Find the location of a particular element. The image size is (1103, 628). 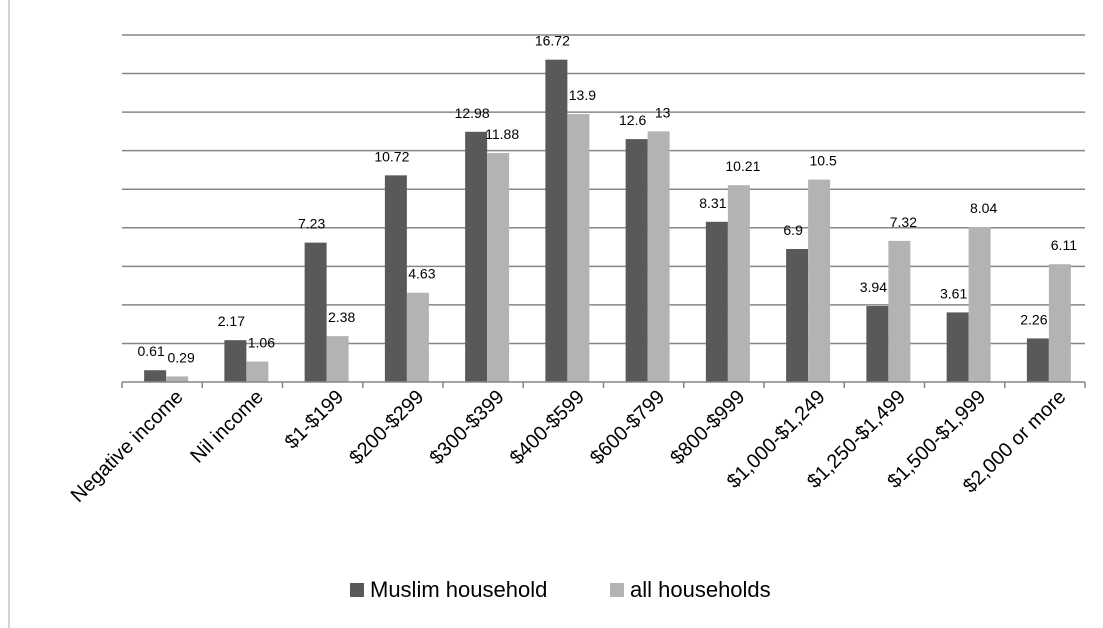

data-label-all-households-2-000-or-more: 6.11 is located at coordinates (1064, 245).